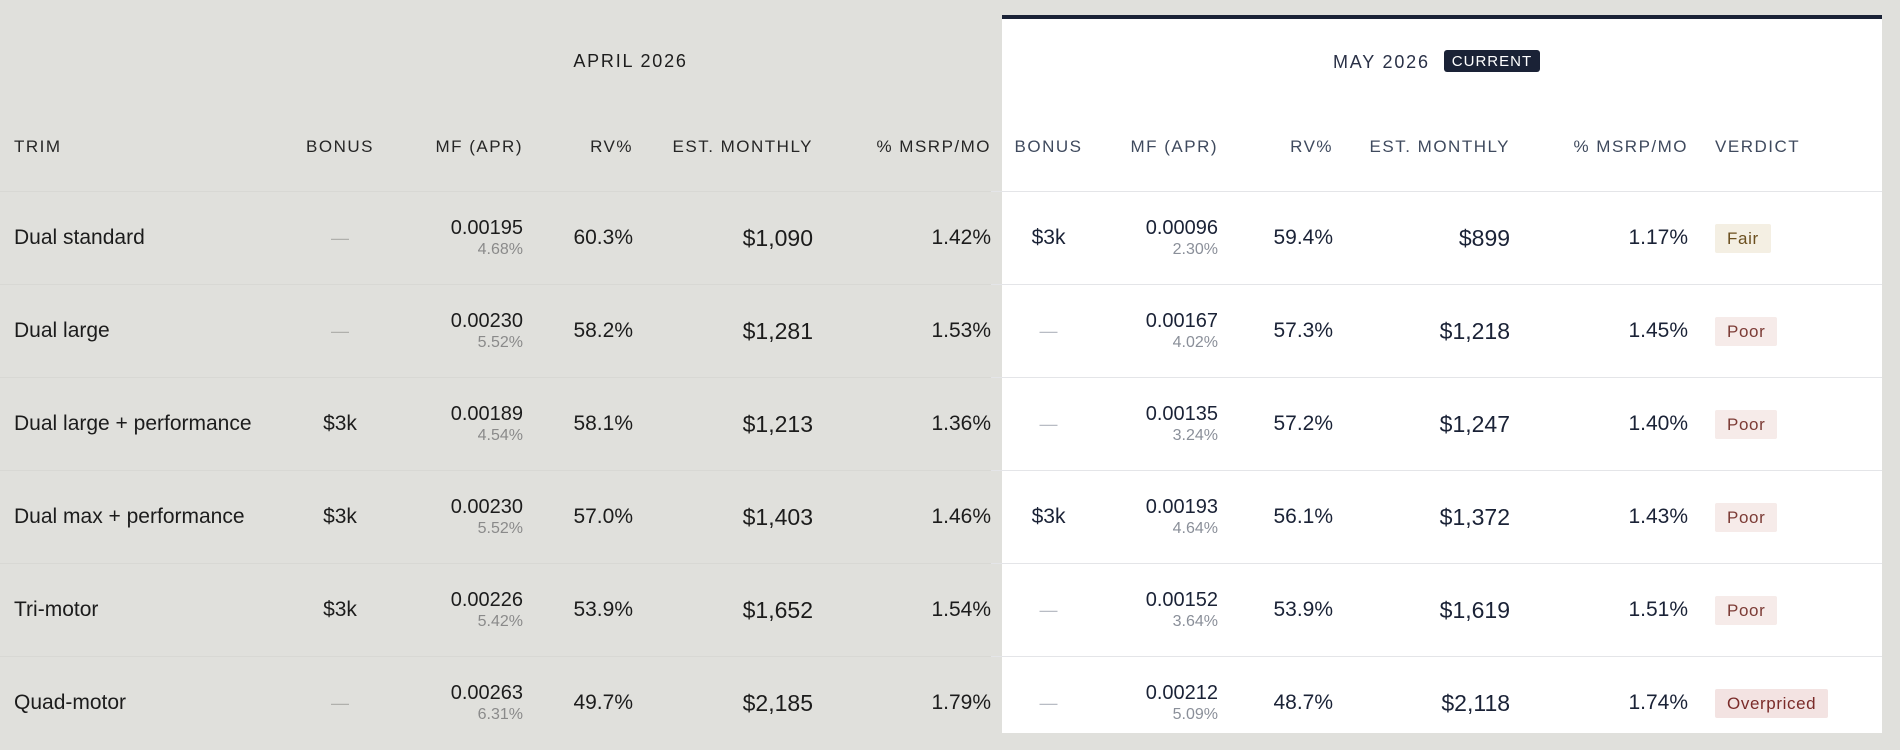  What do you see at coordinates (723, 424) in the screenshot?
I see `april-monthly-cell: $1,213` at bounding box center [723, 424].